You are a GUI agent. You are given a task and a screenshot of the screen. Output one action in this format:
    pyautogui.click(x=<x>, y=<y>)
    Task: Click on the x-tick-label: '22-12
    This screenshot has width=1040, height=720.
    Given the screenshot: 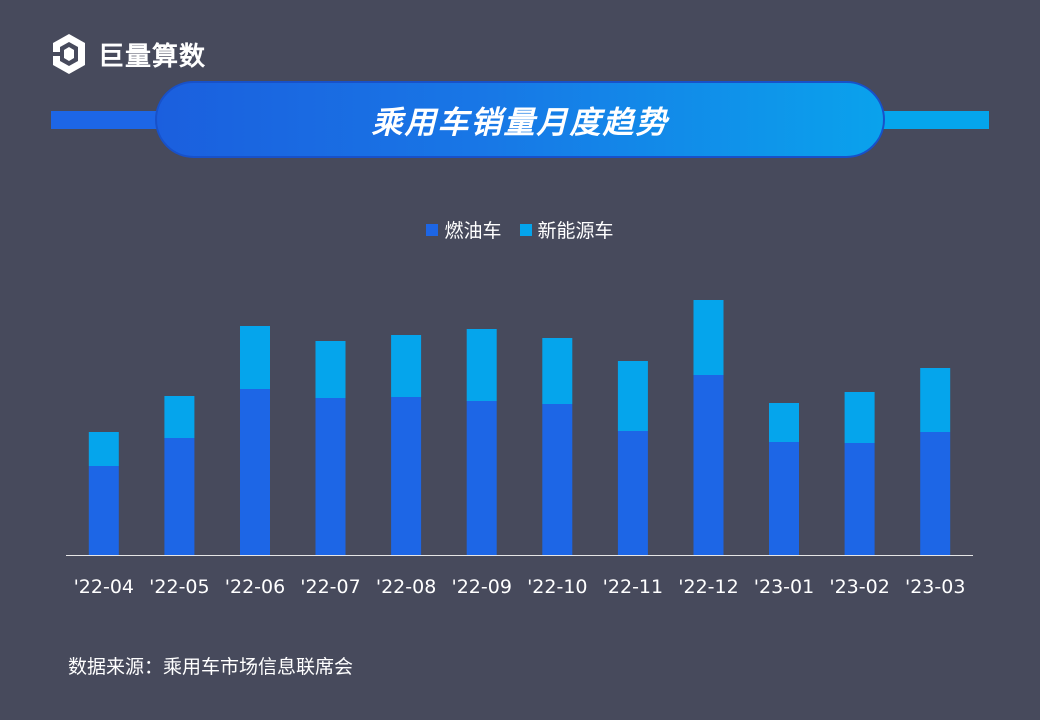 What is the action you would take?
    pyautogui.click(x=708, y=587)
    